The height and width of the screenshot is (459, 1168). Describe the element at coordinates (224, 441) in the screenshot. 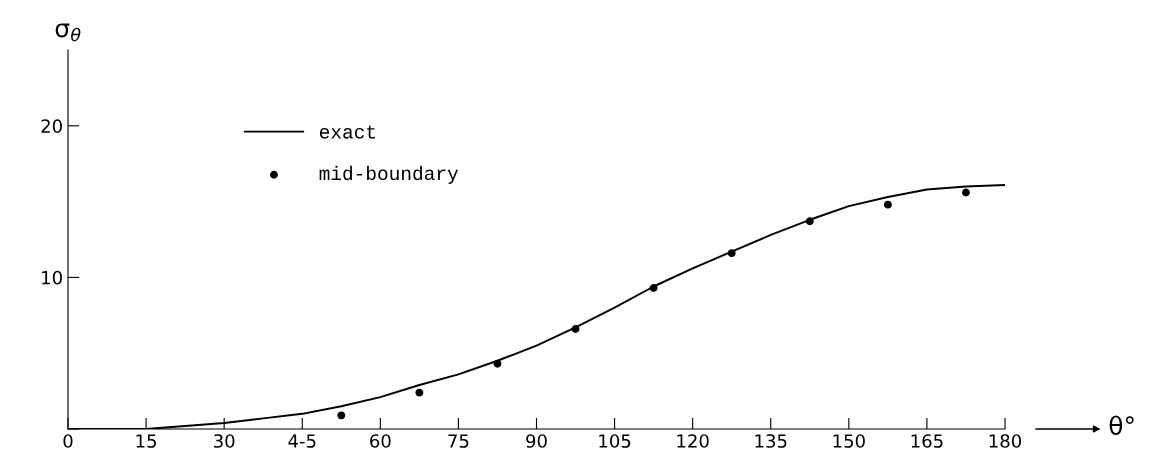

I see `x-tick-label: 30` at that location.